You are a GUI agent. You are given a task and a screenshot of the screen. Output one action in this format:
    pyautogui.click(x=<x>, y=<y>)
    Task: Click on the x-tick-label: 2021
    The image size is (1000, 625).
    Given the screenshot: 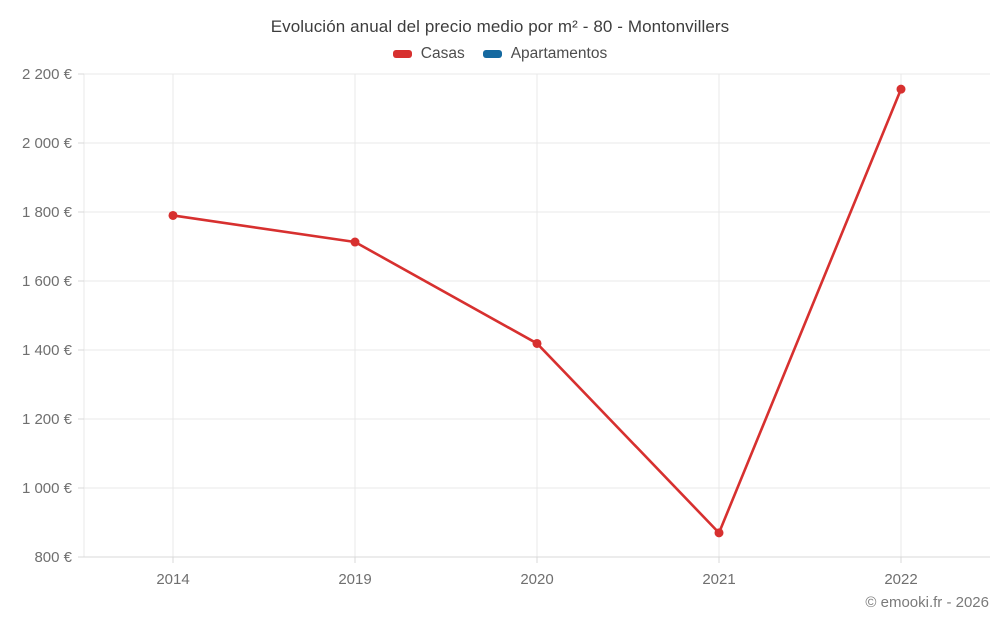 What is the action you would take?
    pyautogui.click(x=718, y=579)
    